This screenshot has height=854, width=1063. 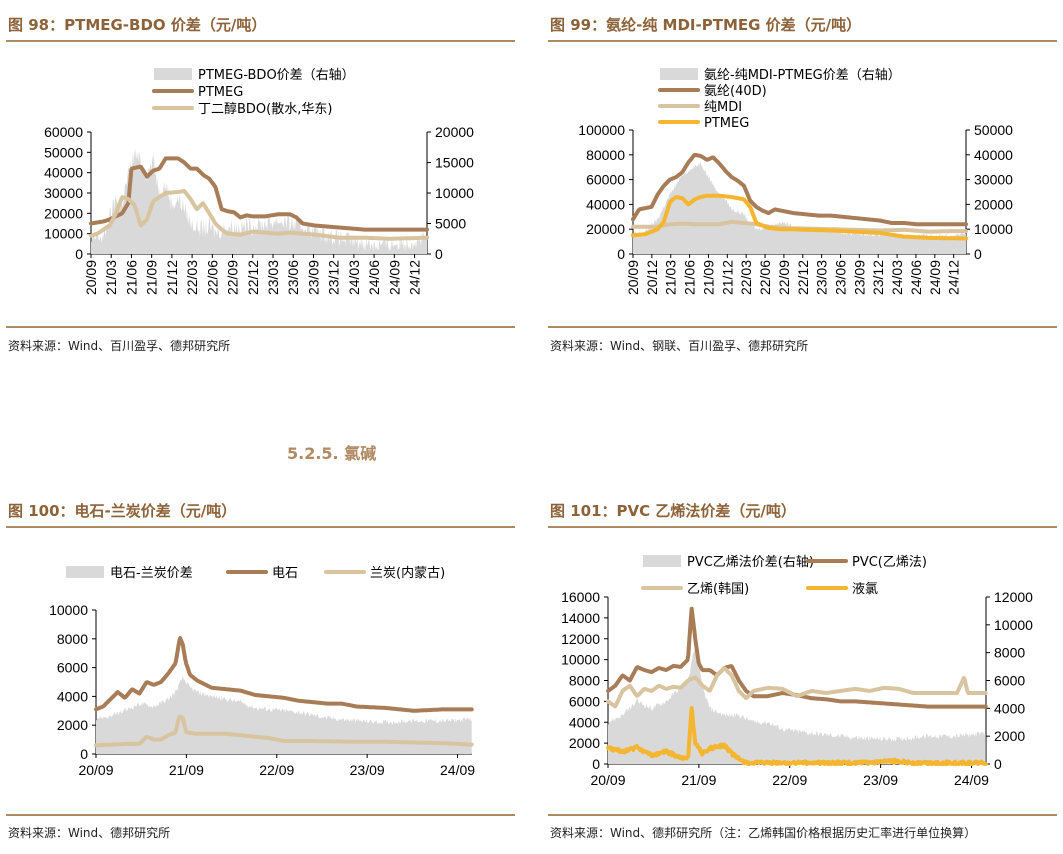 I want to click on figure-101-title: 图 101：PVC 乙烯法价差（元/吨）, so click(x=673, y=511).